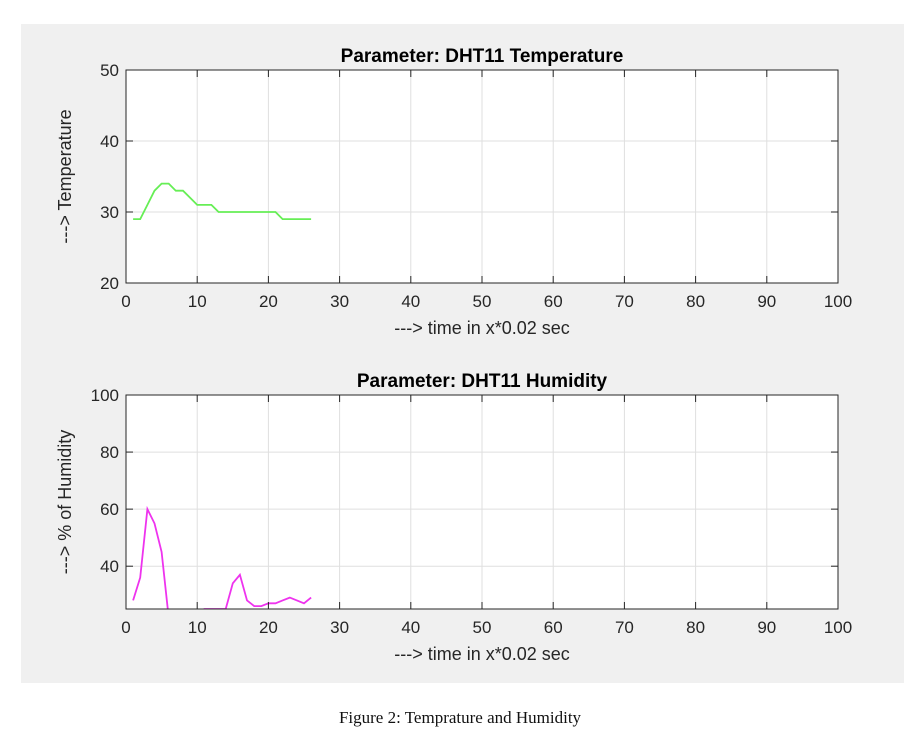 This screenshot has height=753, width=920. I want to click on chart-title: Parameter: DHT11 Temperature, so click(482, 56).